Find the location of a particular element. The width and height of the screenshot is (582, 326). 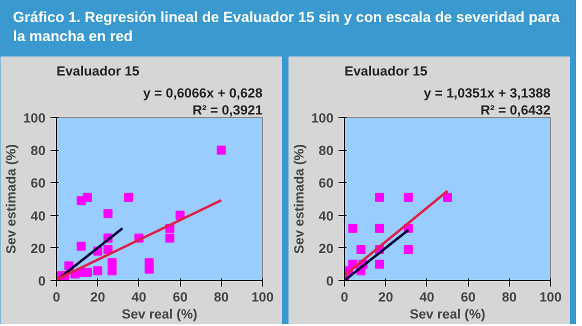

text: R² = 0,6432 is located at coordinates (515, 110).